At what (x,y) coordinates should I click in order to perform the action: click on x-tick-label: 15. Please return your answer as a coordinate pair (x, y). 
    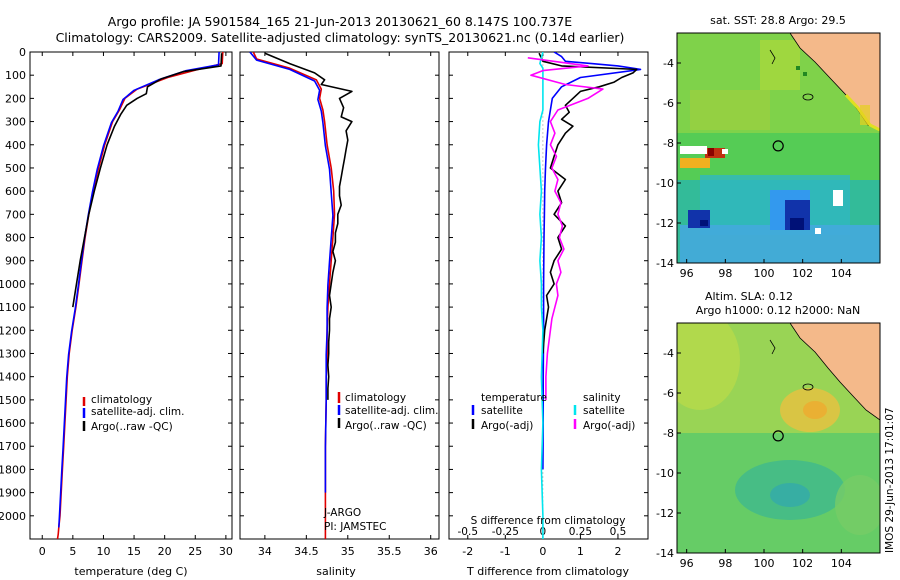
    Looking at the image, I should click on (134, 551).